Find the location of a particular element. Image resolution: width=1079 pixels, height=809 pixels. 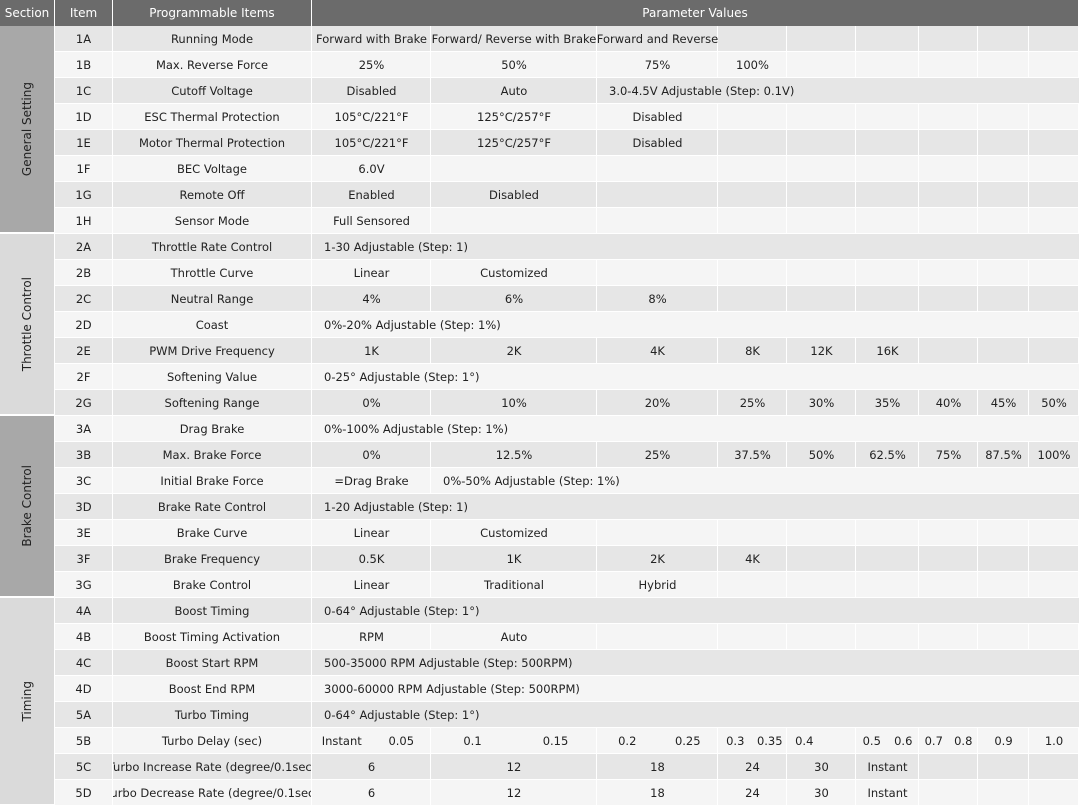

value-text: 100% is located at coordinates (752, 65).